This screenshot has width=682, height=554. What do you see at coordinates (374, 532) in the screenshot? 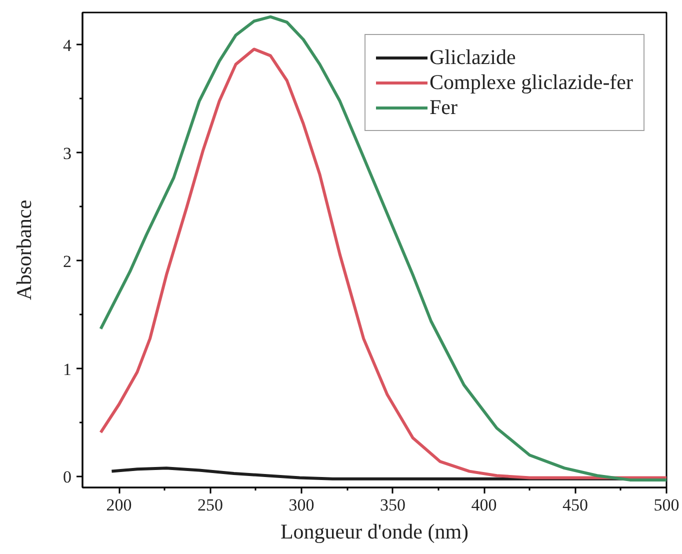
I see `x-axis-title: Longueur d'onde (nm)` at bounding box center [374, 532].